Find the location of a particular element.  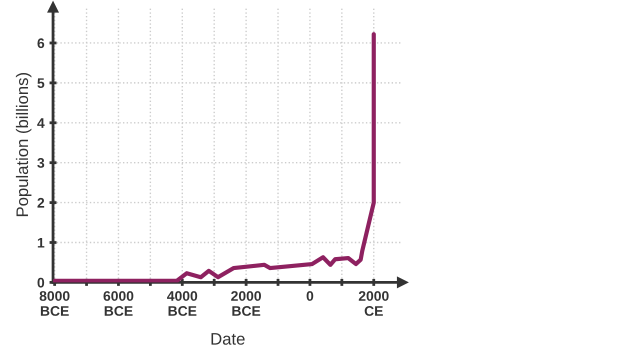

x-axis-title: Date is located at coordinates (228, 339).